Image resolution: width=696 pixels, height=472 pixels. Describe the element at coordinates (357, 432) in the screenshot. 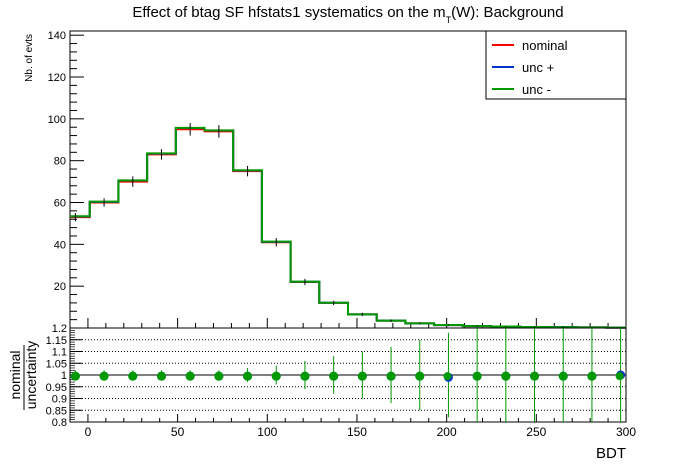

I see `ratio-xtick-label: 150` at that location.